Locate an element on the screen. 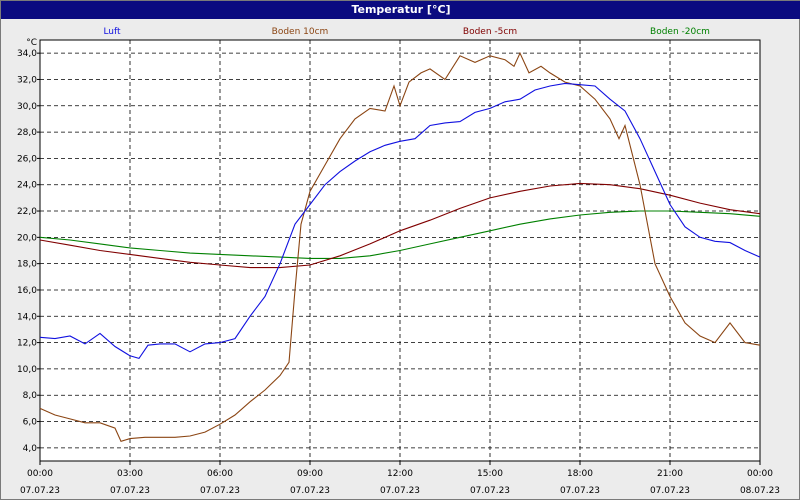 The image size is (800, 500). y-tick-label: 28,0 is located at coordinates (27, 133).